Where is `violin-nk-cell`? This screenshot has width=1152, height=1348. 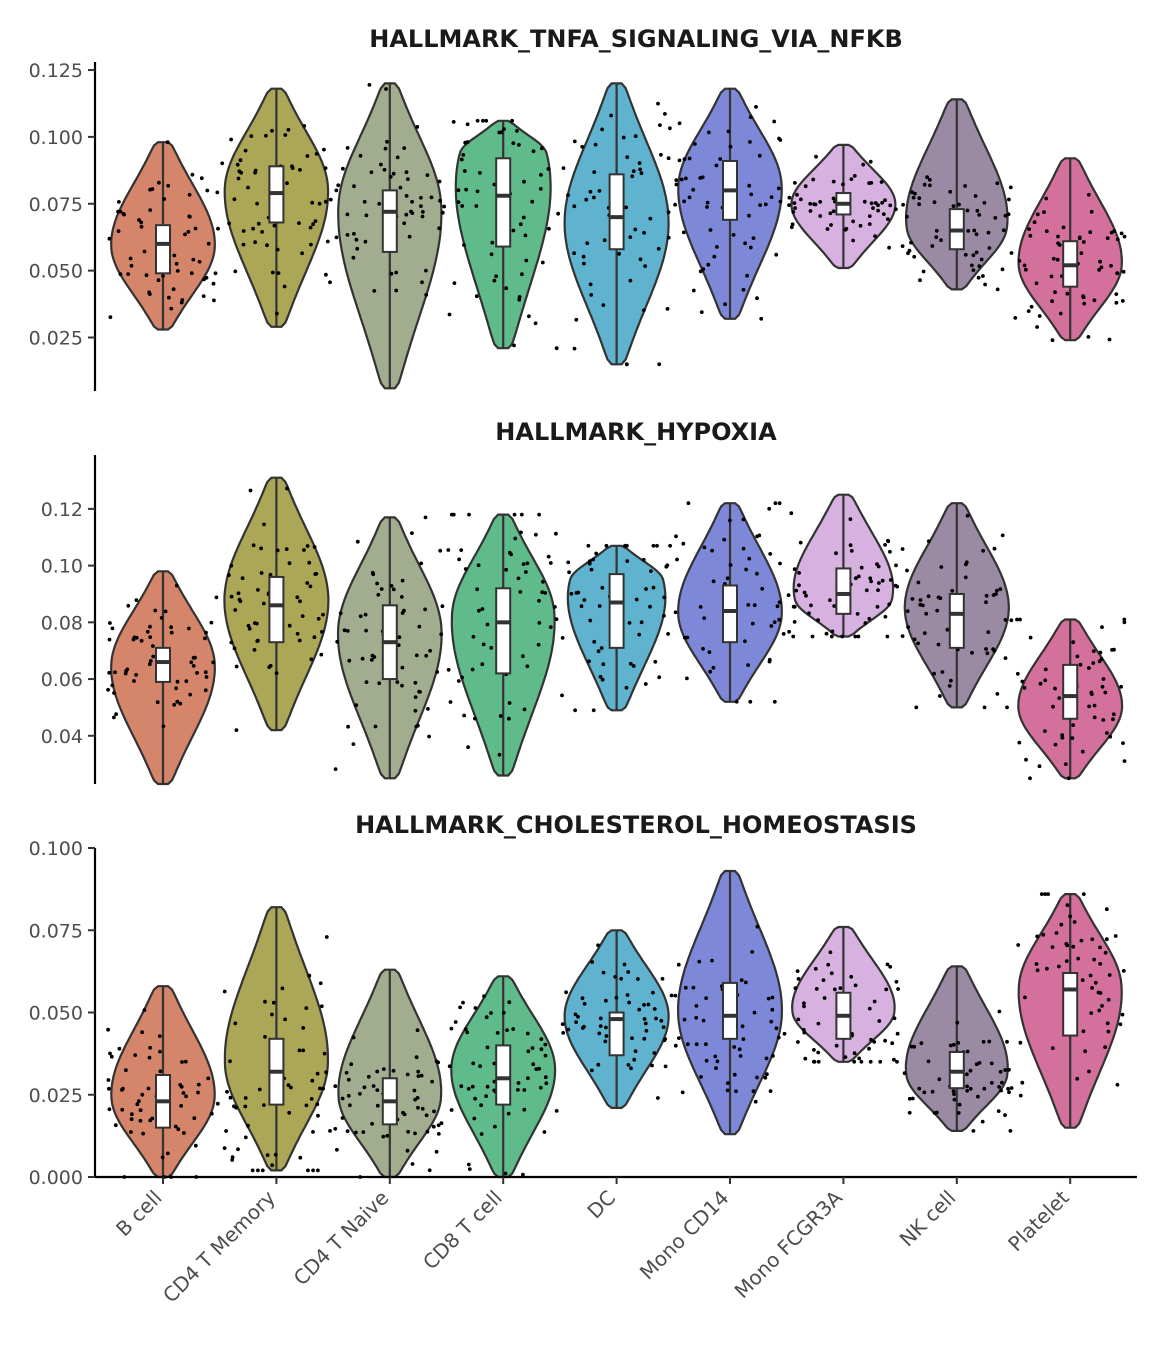 violin-nk-cell is located at coordinates (957, 195).